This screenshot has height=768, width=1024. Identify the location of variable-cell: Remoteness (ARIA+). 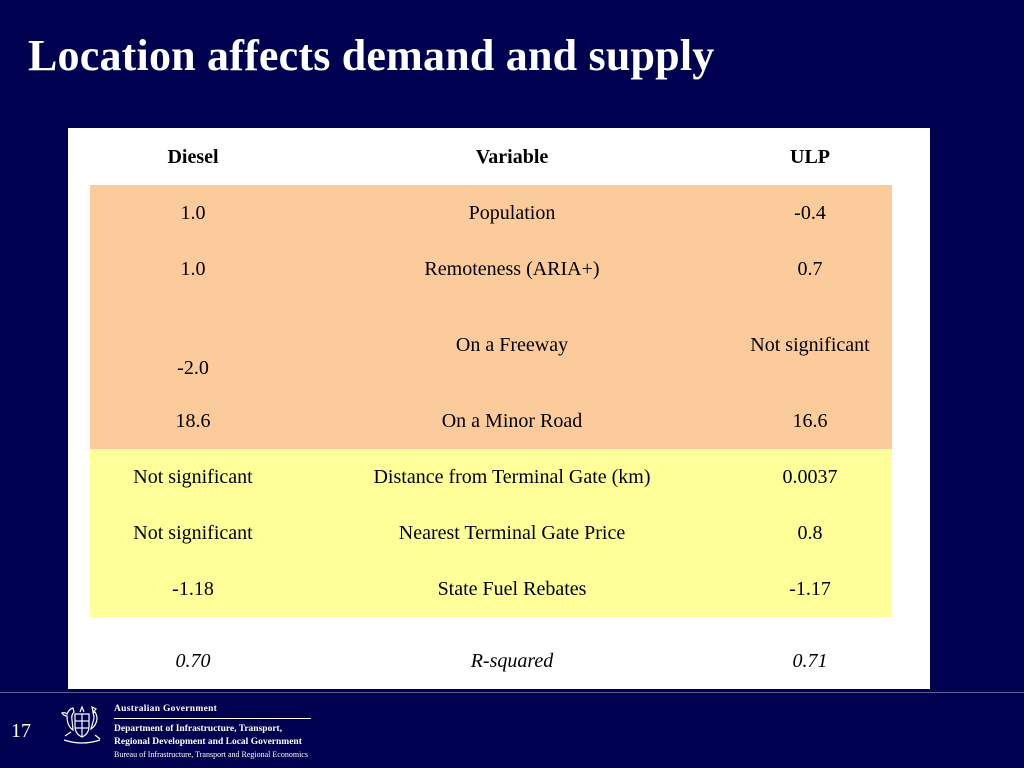
(512, 269).